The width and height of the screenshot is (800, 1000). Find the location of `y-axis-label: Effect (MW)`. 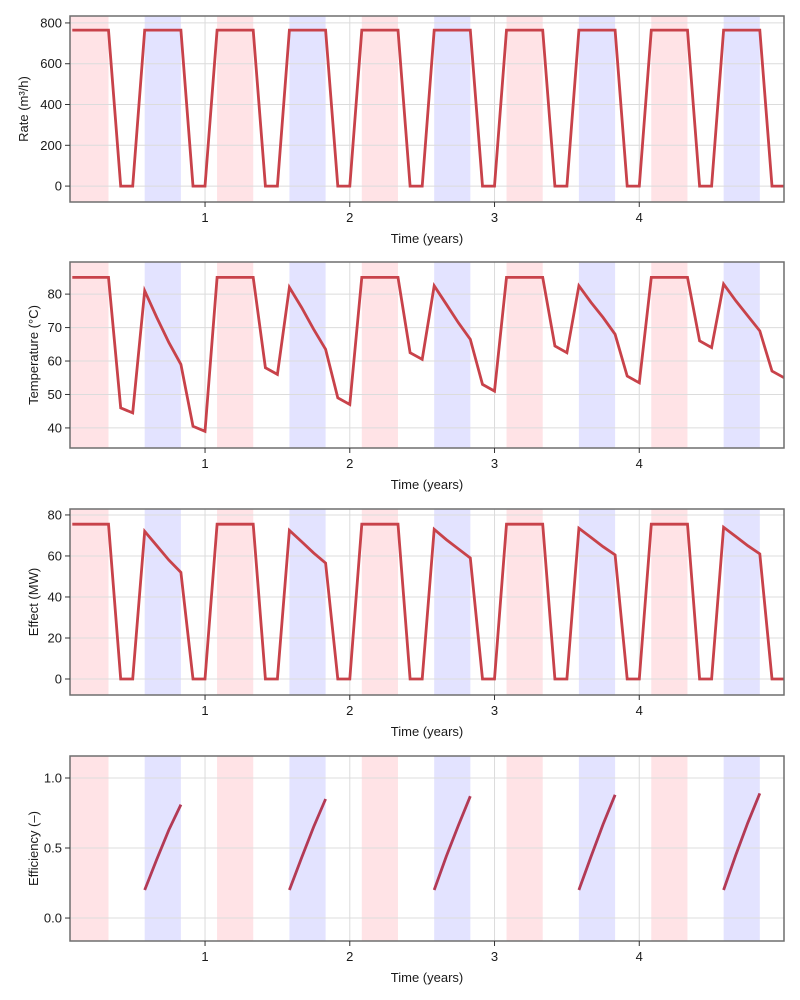

y-axis-label: Effect (MW) is located at coordinates (33, 602).